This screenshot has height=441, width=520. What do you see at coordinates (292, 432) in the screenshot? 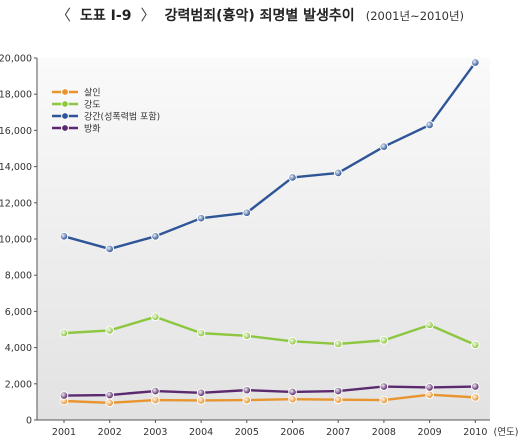
I see `x-tick-label: 2006` at bounding box center [292, 432].